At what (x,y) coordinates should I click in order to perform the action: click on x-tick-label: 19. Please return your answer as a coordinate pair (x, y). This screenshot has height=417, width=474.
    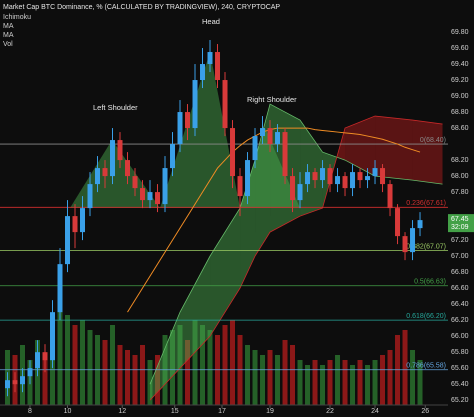
    Looking at the image, I should click on (270, 411).